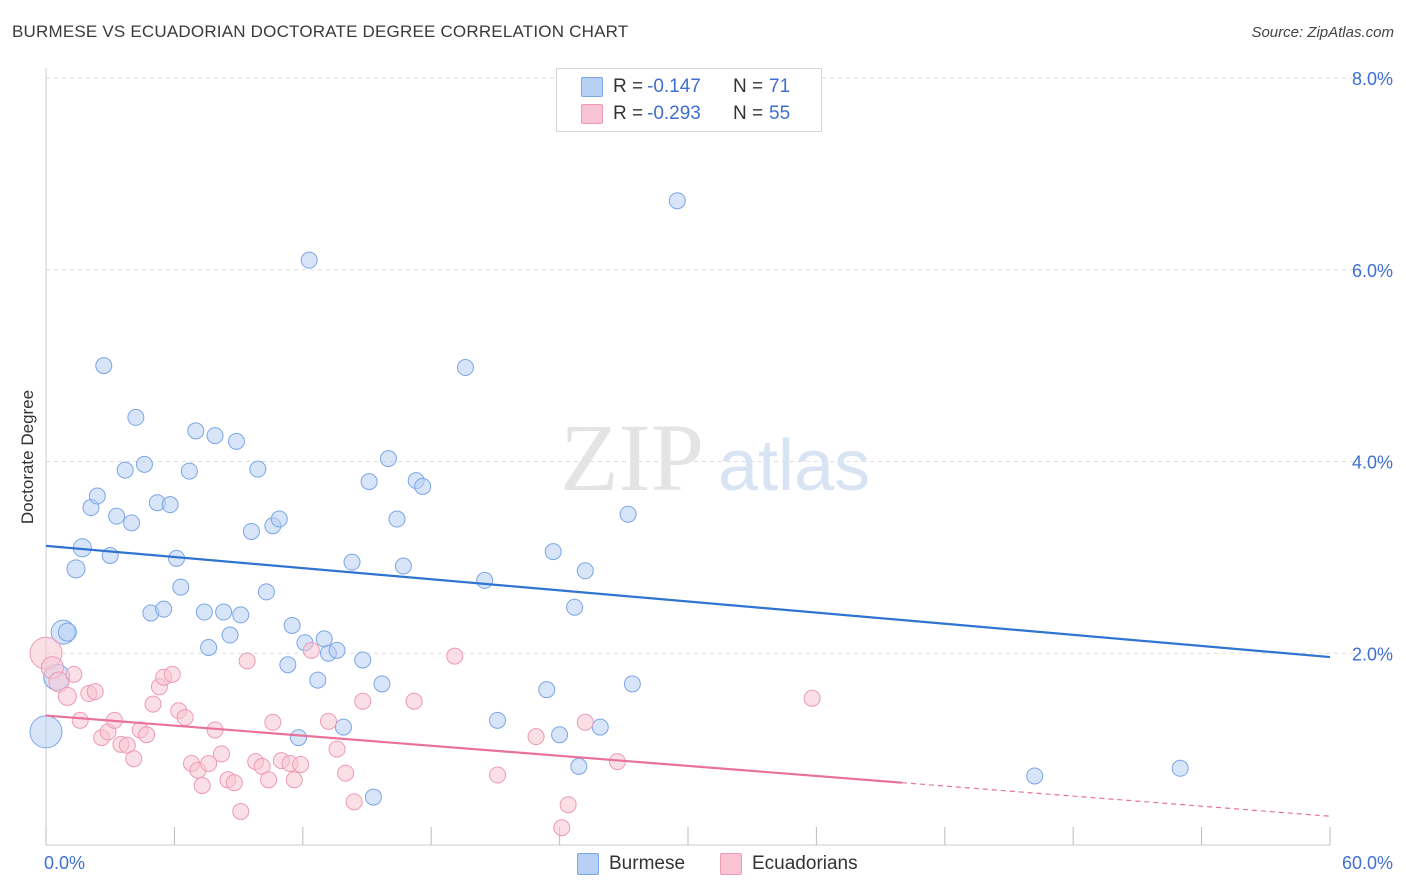  What do you see at coordinates (674, 113) in the screenshot?
I see `legend-r-value-ecuadorian: -0.293` at bounding box center [674, 113].